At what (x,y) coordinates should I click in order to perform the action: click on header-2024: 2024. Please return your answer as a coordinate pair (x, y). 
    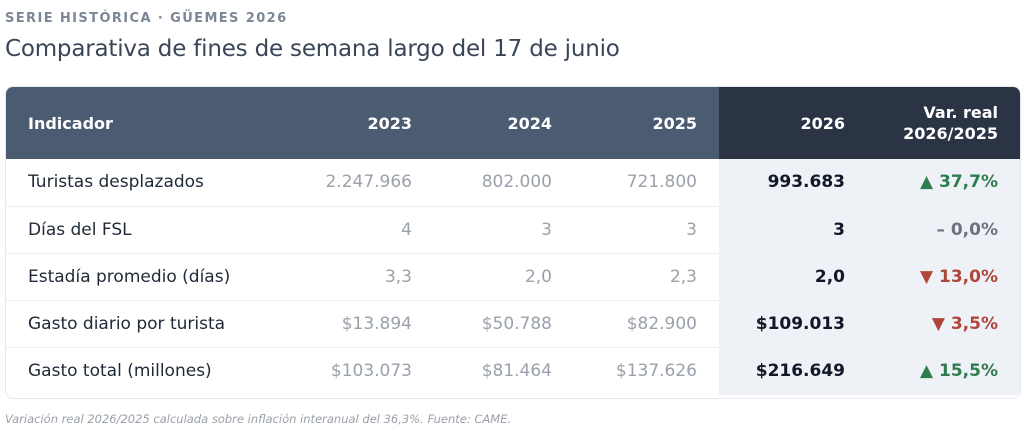
    Looking at the image, I should click on (504, 123).